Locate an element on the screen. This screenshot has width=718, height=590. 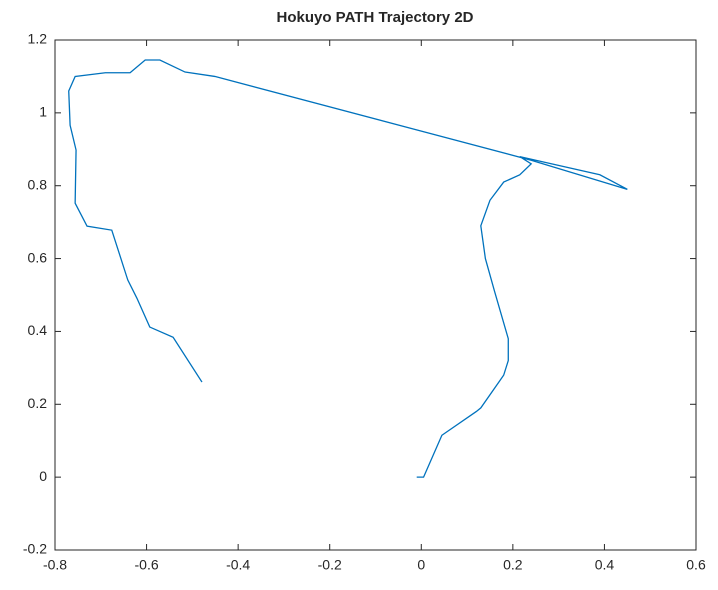
y-tick-label: 1.2 is located at coordinates (38, 39).